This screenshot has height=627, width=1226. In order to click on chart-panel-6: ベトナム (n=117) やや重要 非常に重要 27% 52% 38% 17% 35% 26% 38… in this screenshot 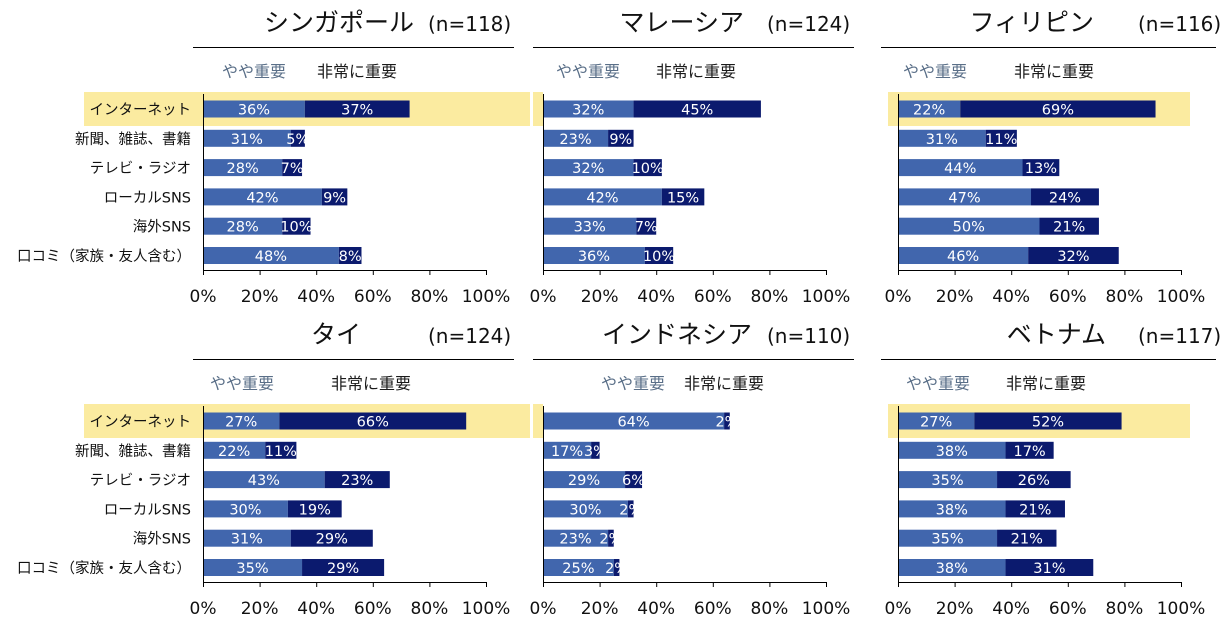, I will do `click(1051, 469)`.